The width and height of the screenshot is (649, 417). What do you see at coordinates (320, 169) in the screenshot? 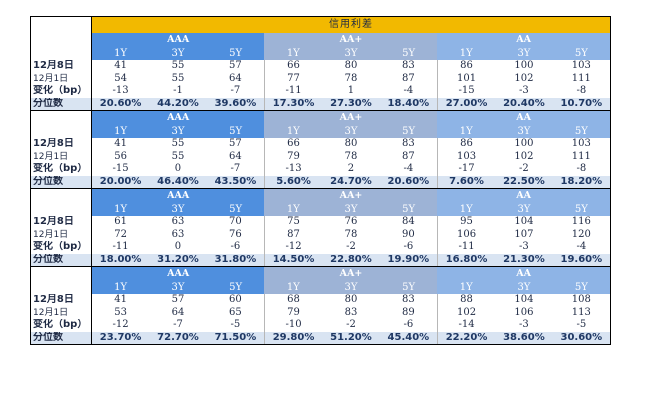
I see `row-change-bp: 变化（bp） -15 0 -7 -13 2 -4 -17 -2 -8` at bounding box center [320, 169].